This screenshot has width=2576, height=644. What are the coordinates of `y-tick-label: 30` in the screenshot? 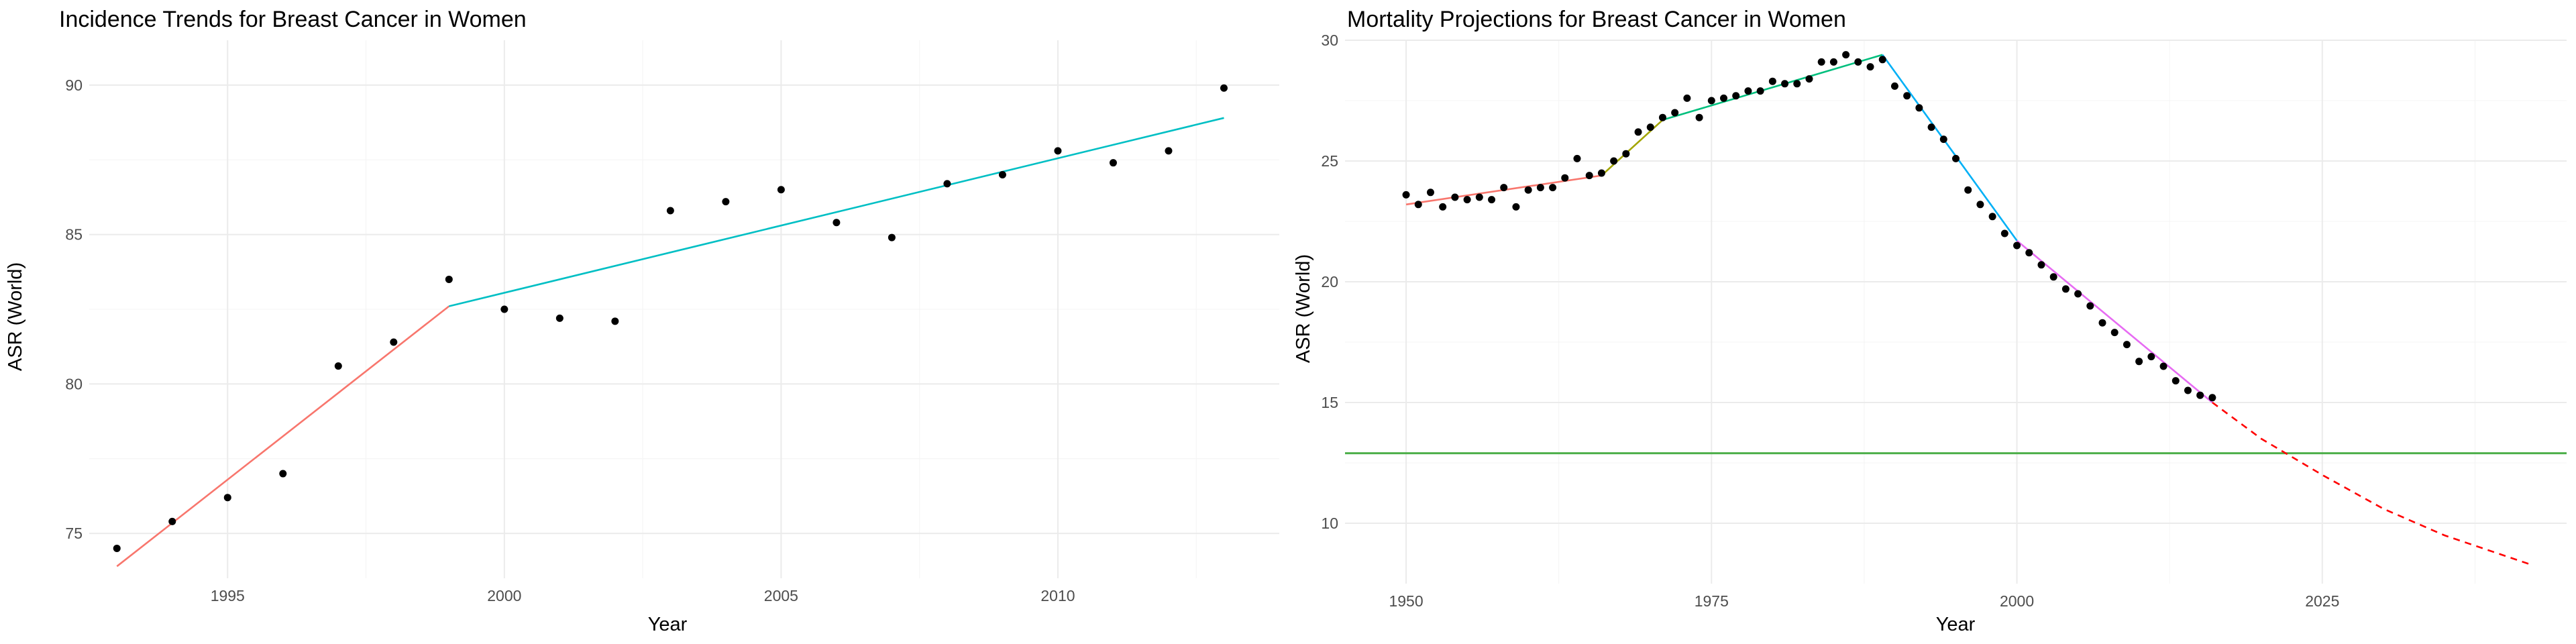 It's located at (1329, 40).